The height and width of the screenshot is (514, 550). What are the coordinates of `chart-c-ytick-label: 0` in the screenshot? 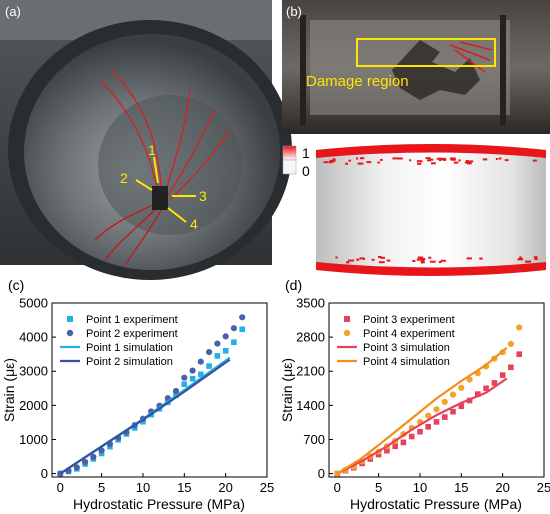 It's located at (44, 473).